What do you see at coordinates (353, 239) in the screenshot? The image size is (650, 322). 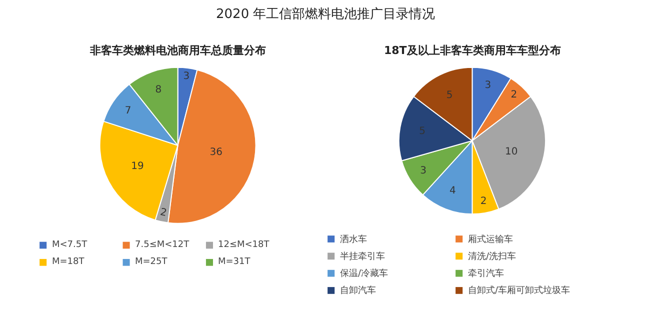 I see `legend-label: 洒水车` at bounding box center [353, 239].